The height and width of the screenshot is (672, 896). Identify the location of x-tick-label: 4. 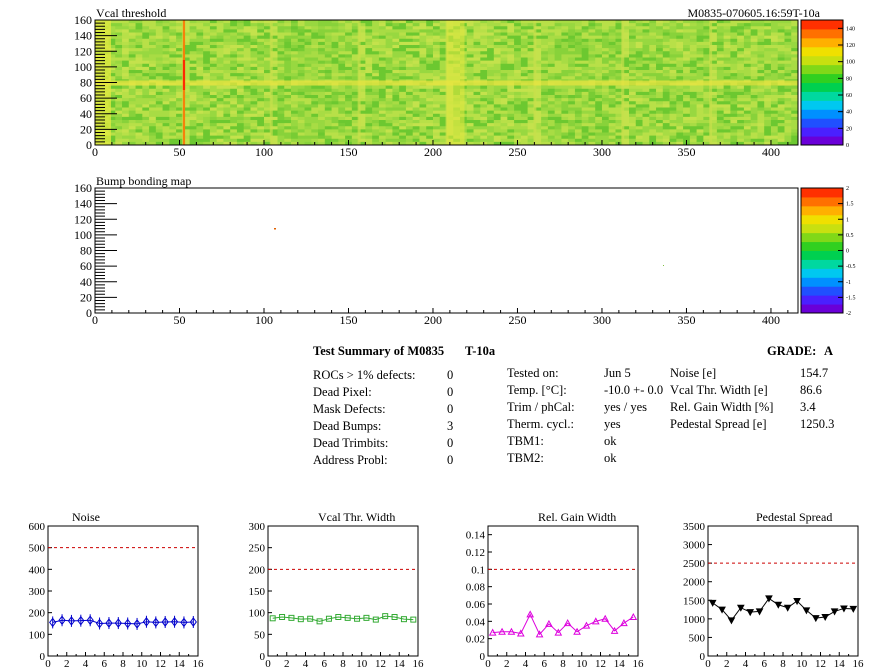
(306, 664).